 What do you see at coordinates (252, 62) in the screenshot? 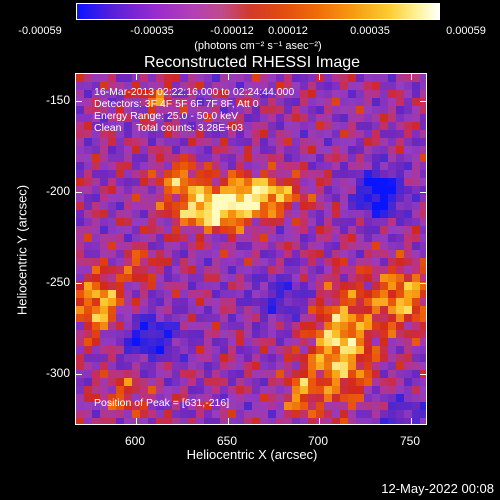
I see `plot-title: Reconstructed RHESSI Image` at bounding box center [252, 62].